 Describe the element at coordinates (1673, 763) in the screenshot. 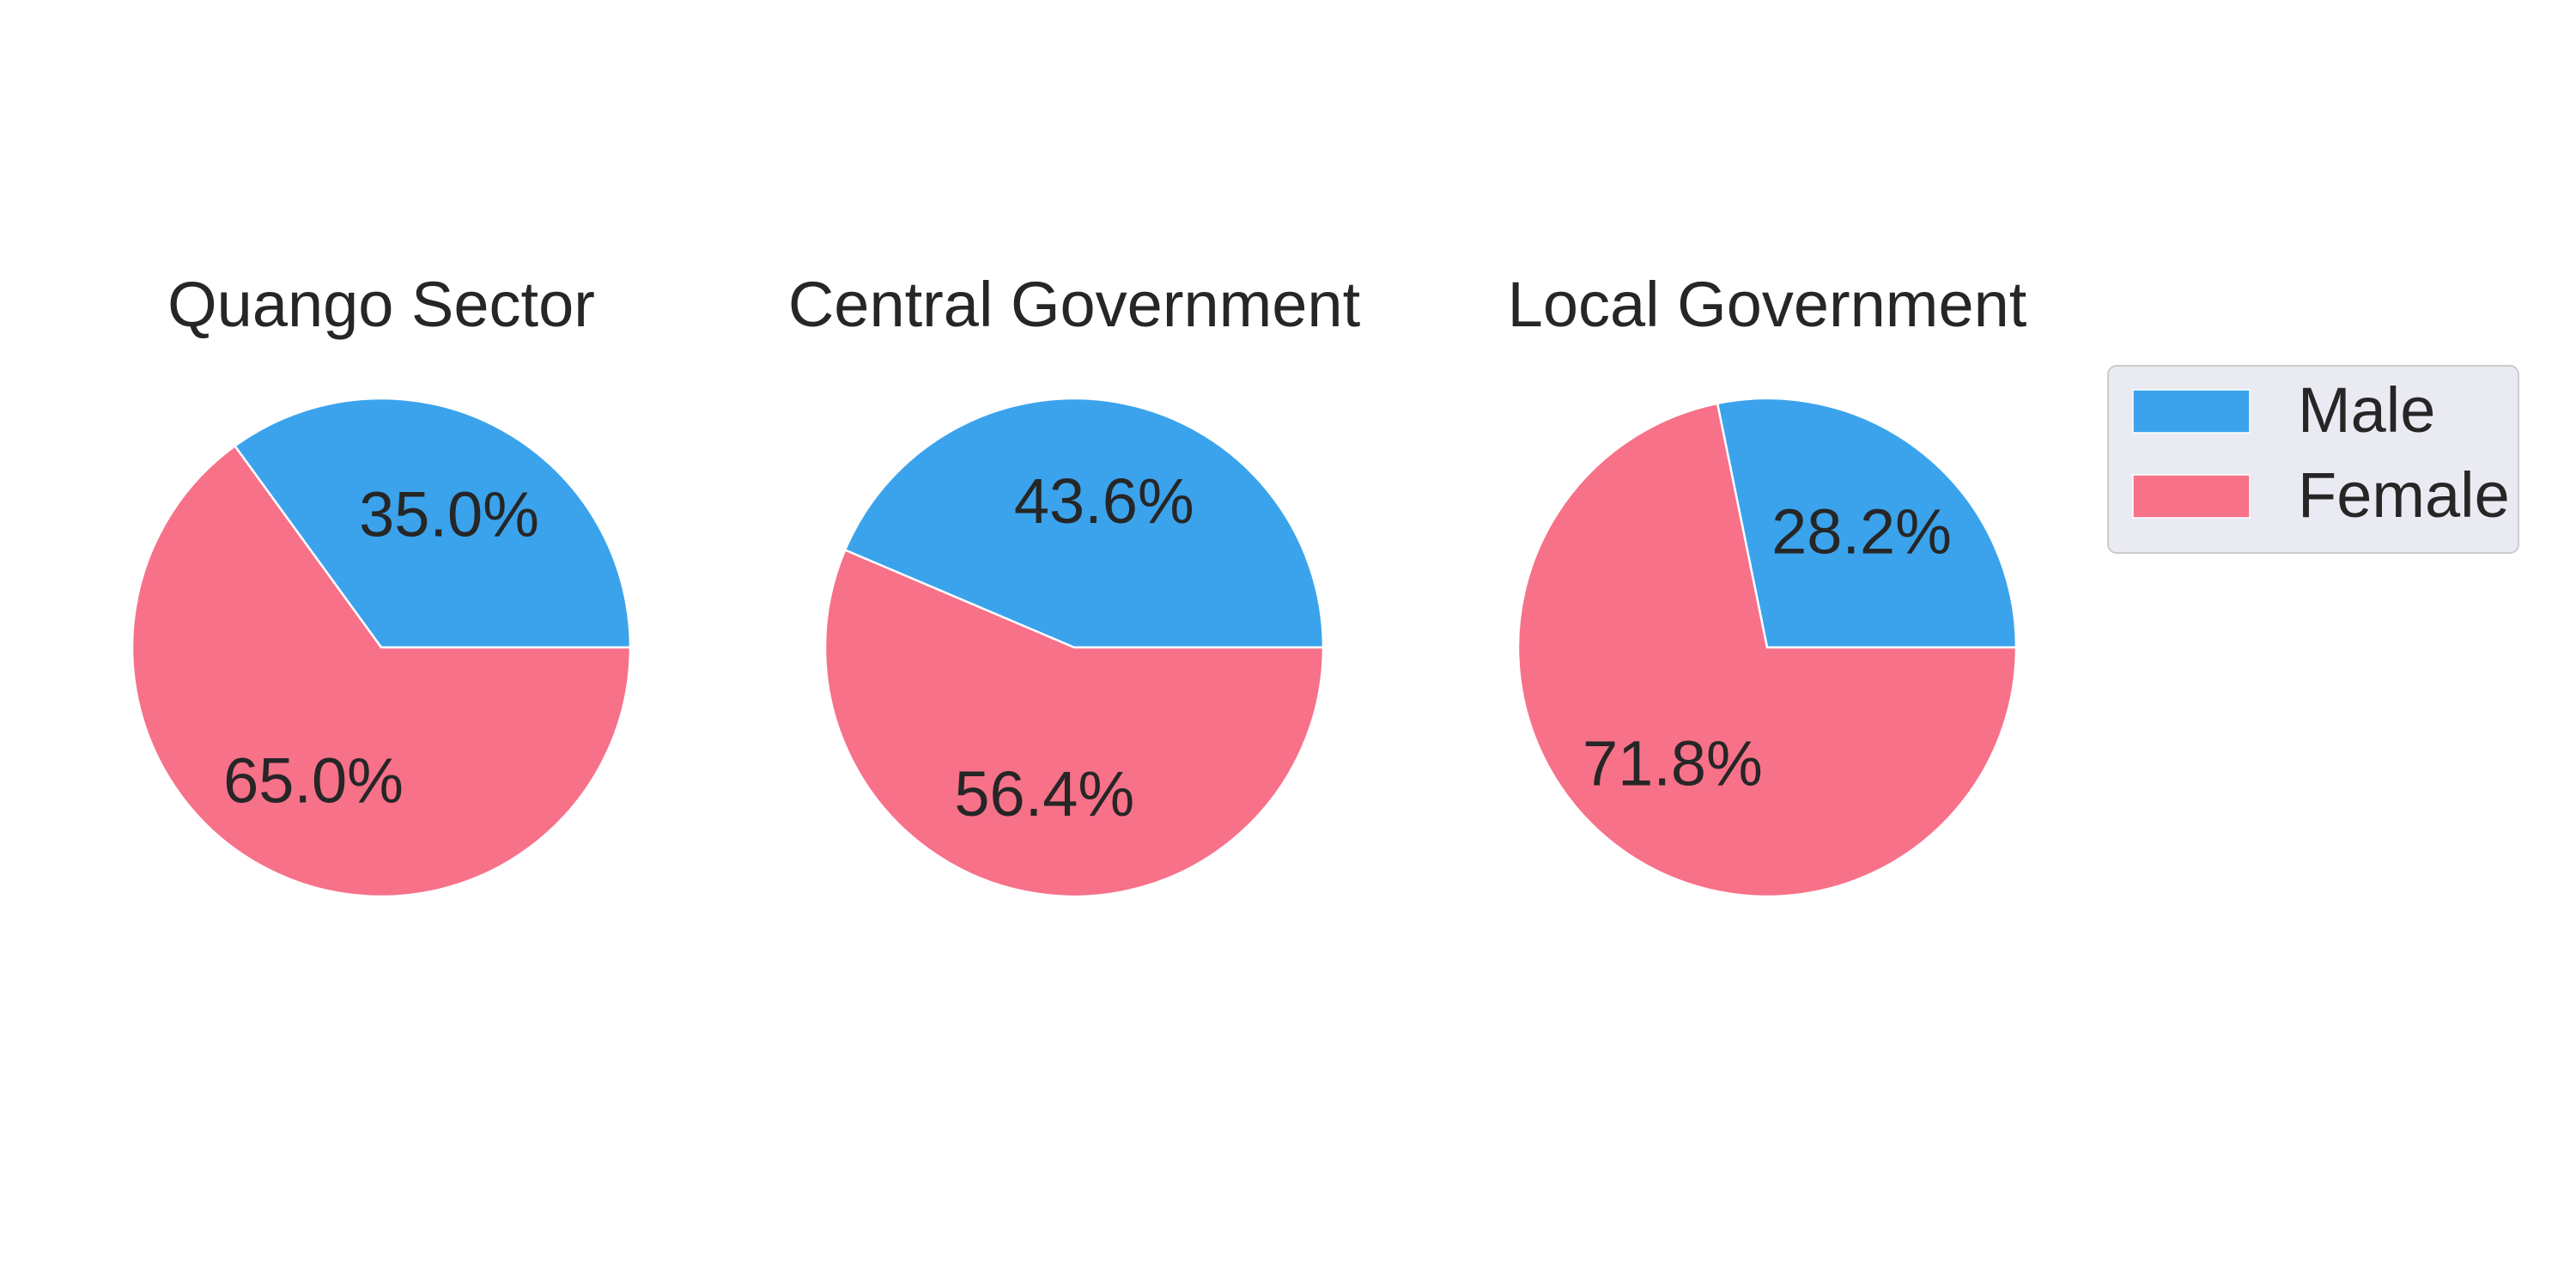

I see `slice-label-local-government-female: 71.8%` at that location.